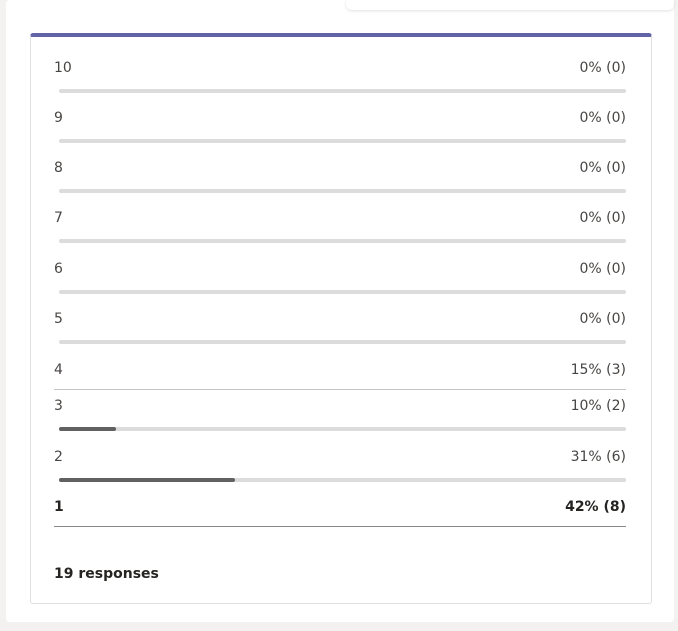  Describe the element at coordinates (340, 165) in the screenshot. I see `rating-row-8: 8 0% (0)` at that location.